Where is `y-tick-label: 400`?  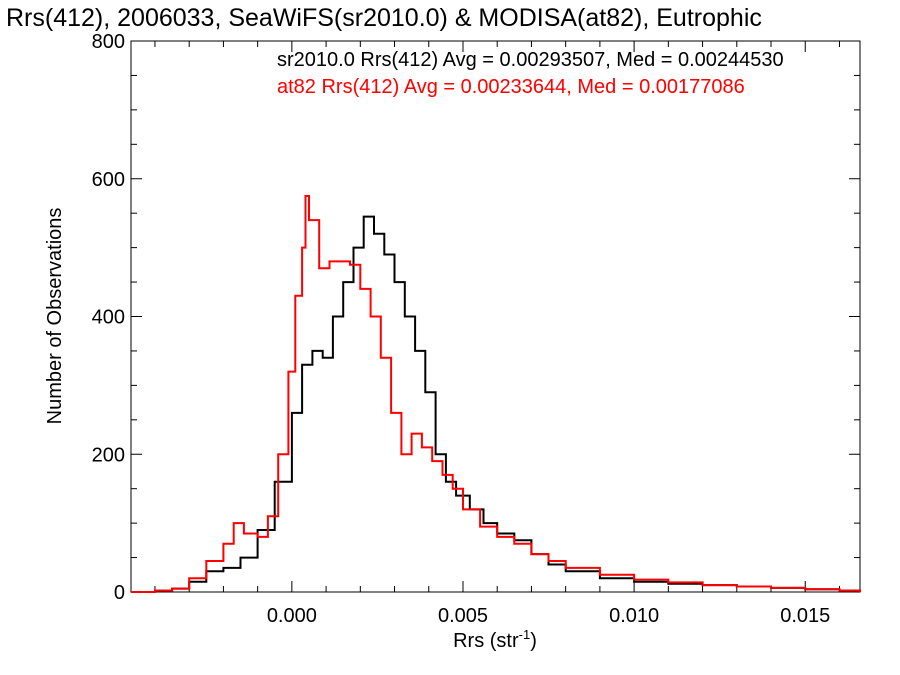 y-tick-label: 400 is located at coordinates (108, 318).